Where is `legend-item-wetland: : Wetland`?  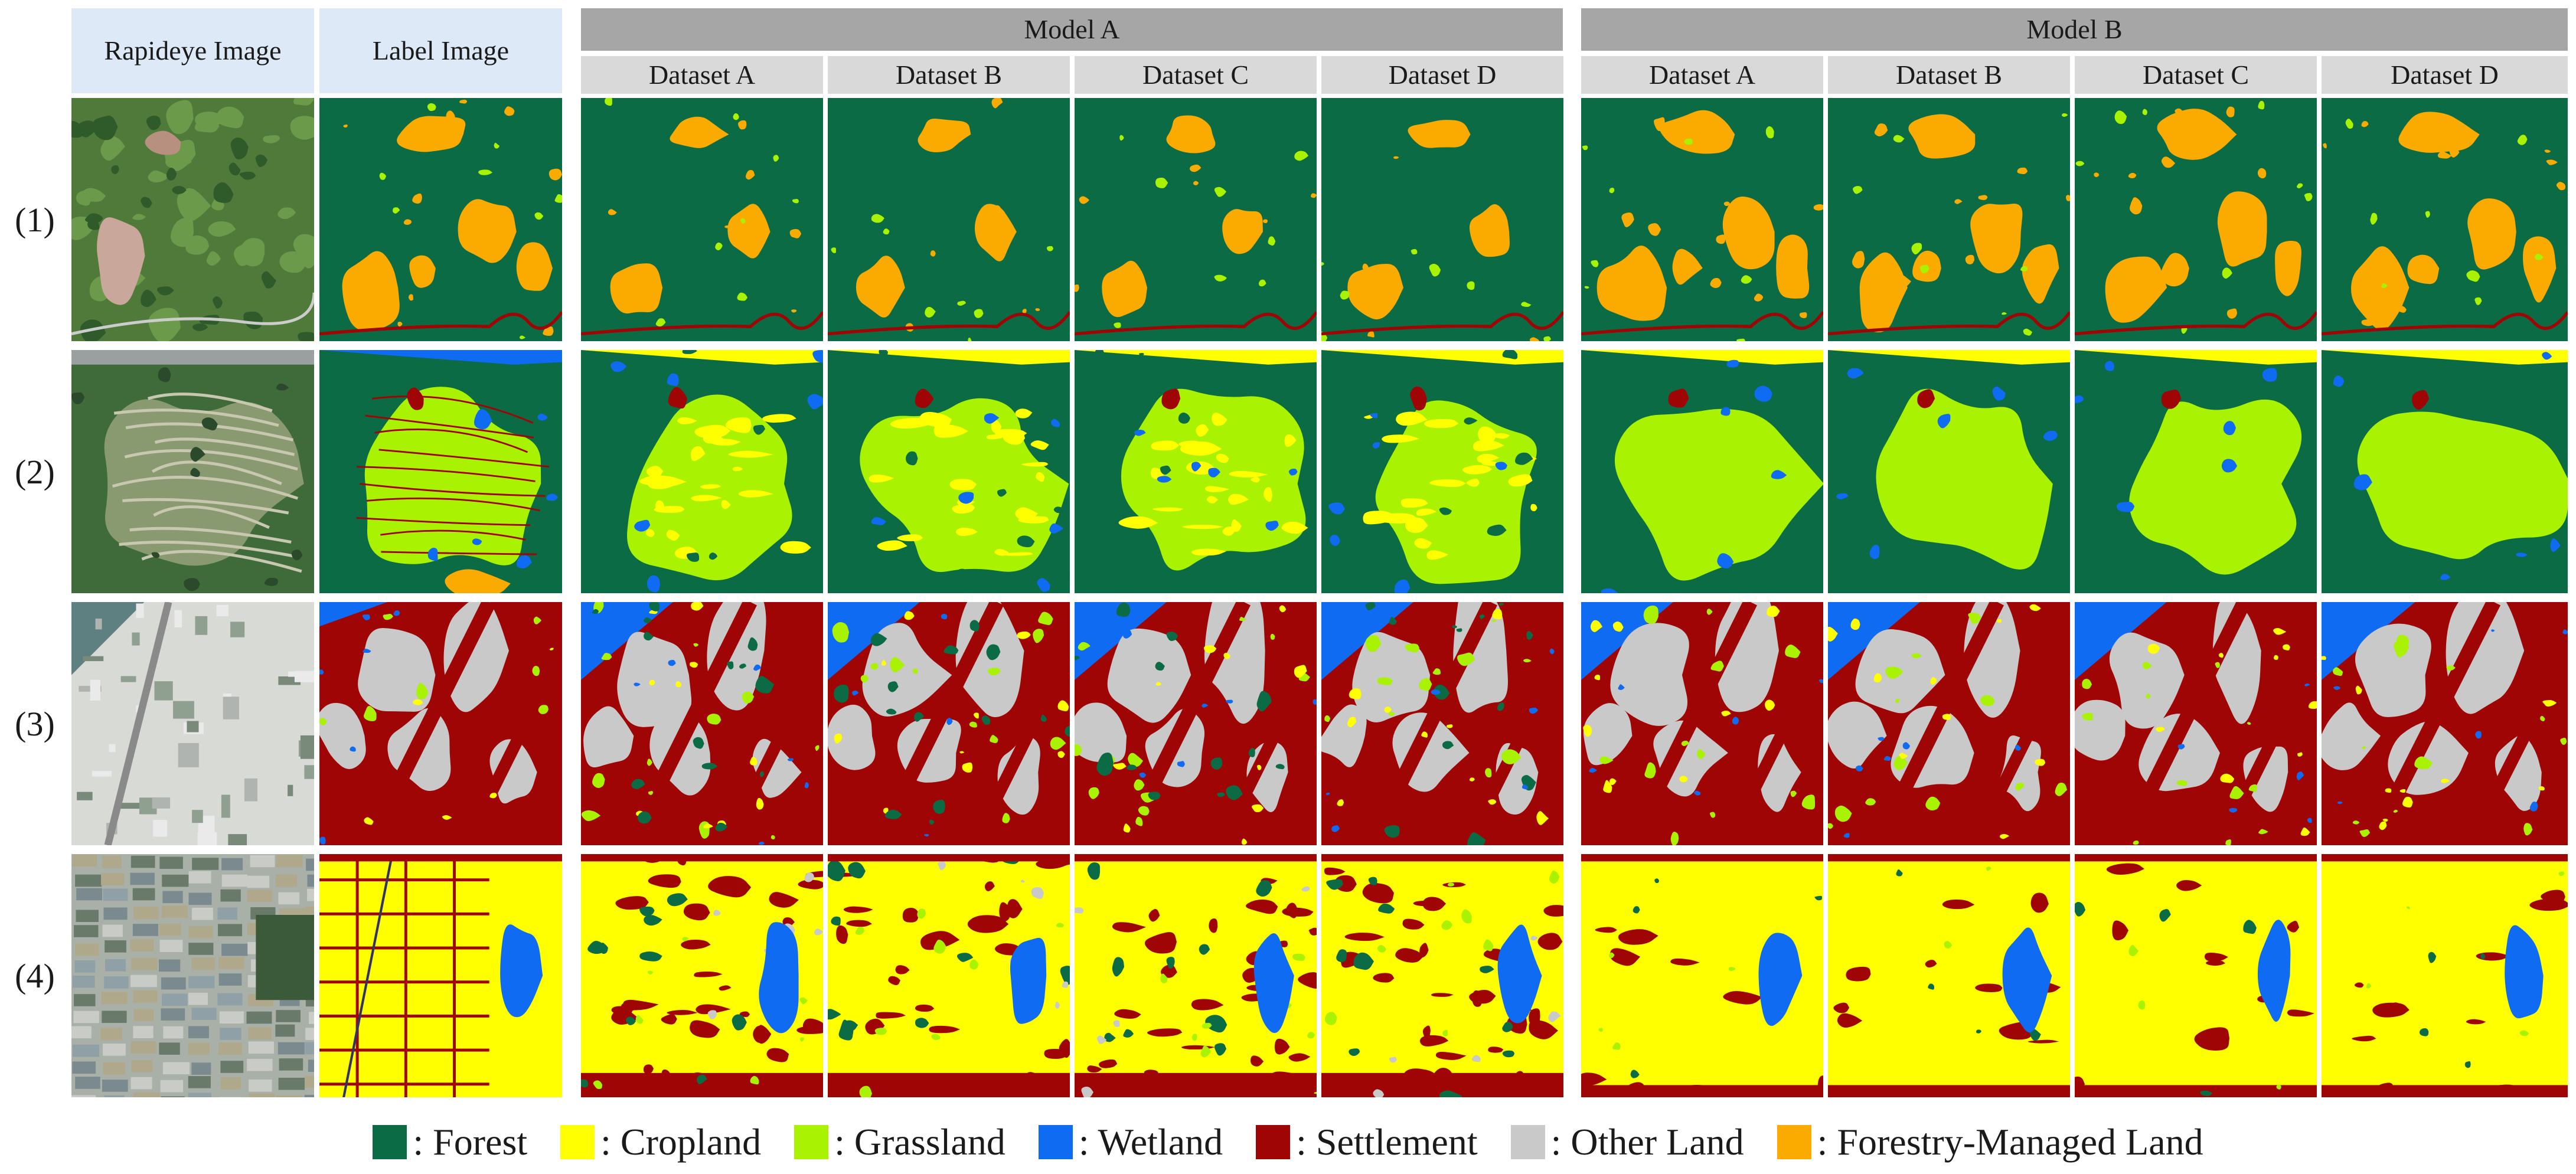 legend-item-wetland: : Wetland is located at coordinates (1130, 1142).